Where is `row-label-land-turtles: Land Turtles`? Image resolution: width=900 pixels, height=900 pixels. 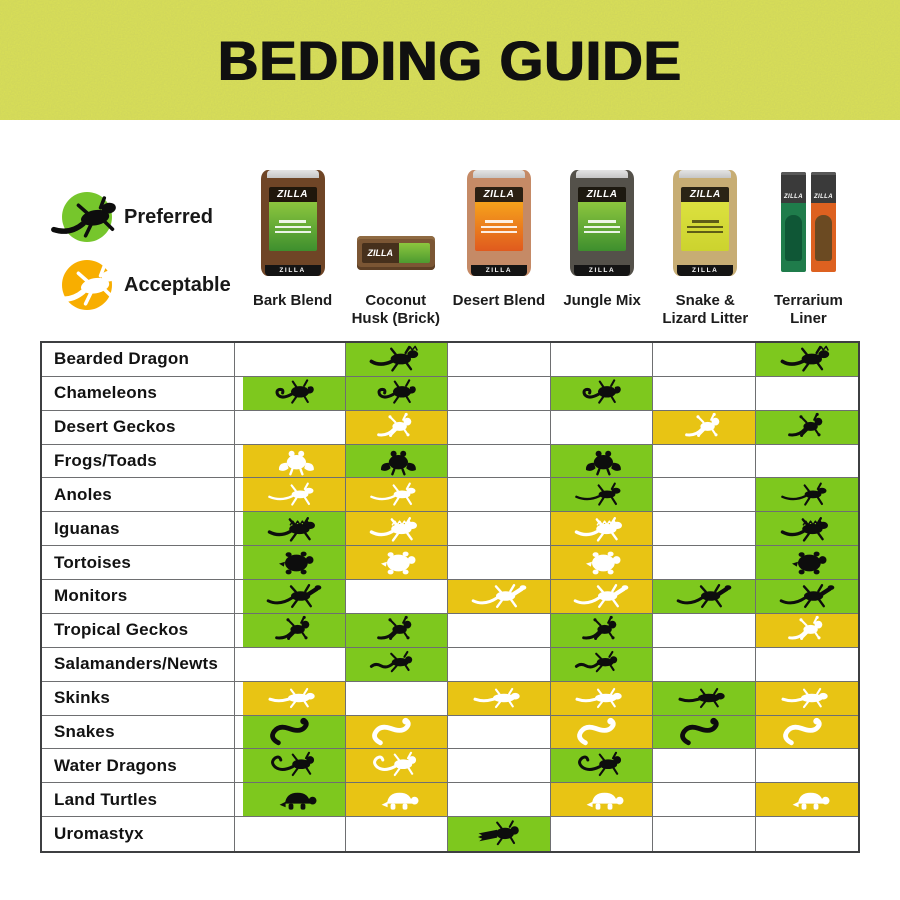
row-label-land-turtles: Land Turtles is located at coordinates (138, 800).